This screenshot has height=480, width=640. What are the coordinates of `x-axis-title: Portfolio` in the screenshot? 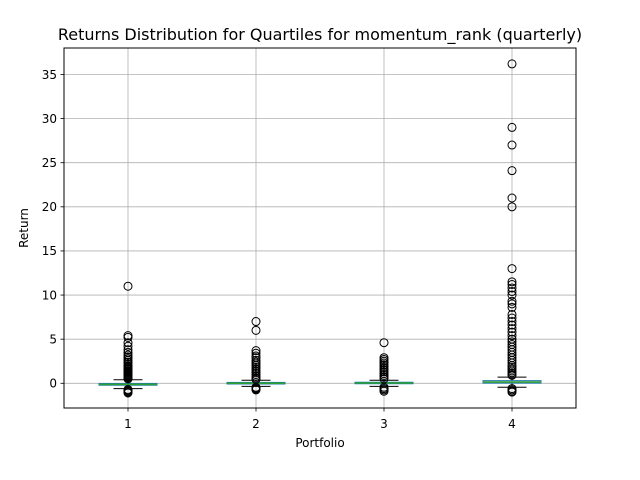 It's located at (319, 443).